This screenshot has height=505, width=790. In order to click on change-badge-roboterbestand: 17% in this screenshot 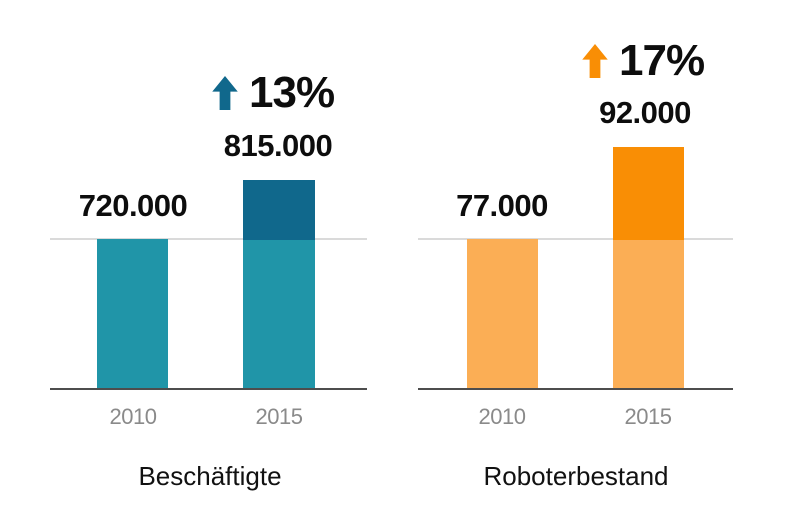, I will do `click(643, 60)`.